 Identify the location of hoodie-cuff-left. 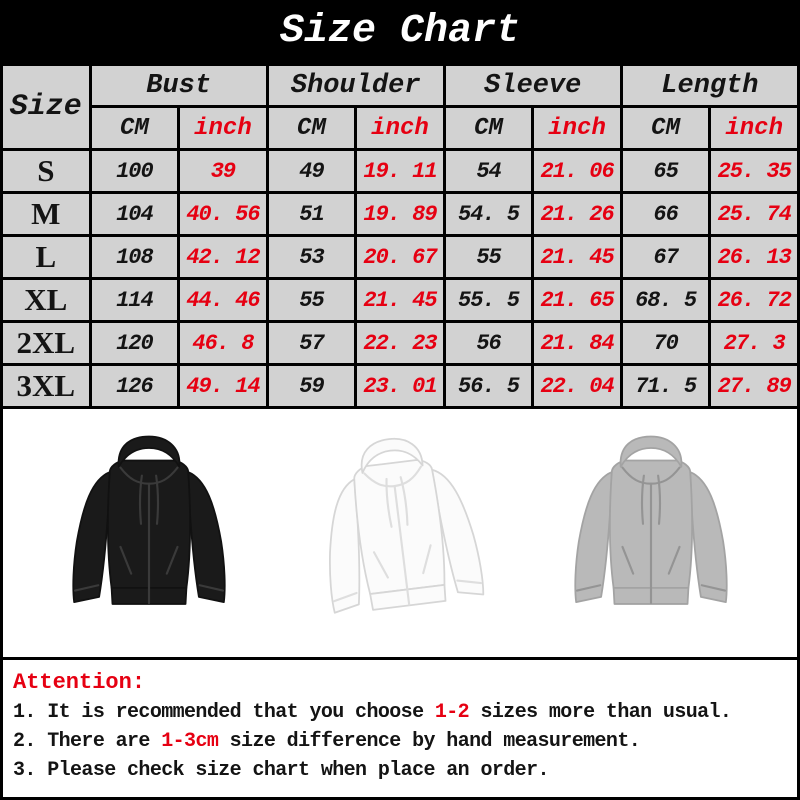
(86, 588).